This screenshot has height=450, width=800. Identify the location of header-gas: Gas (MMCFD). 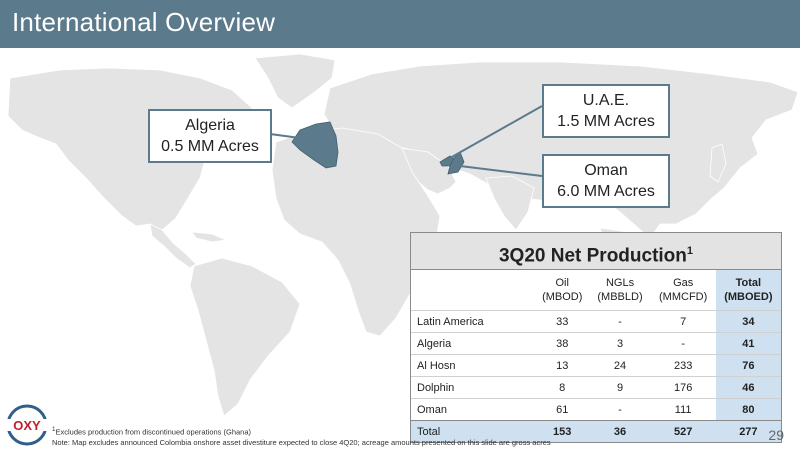
(683, 290).